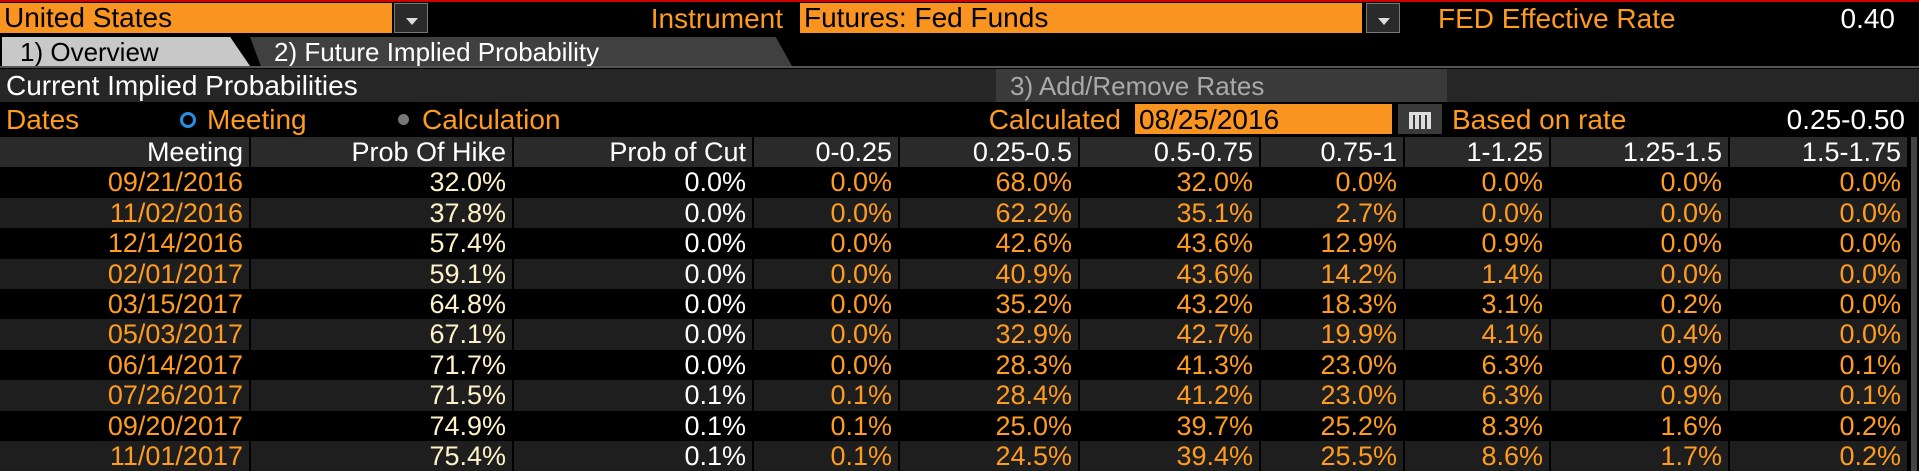  I want to click on probability-cell: 1.4%, so click(1478, 273).